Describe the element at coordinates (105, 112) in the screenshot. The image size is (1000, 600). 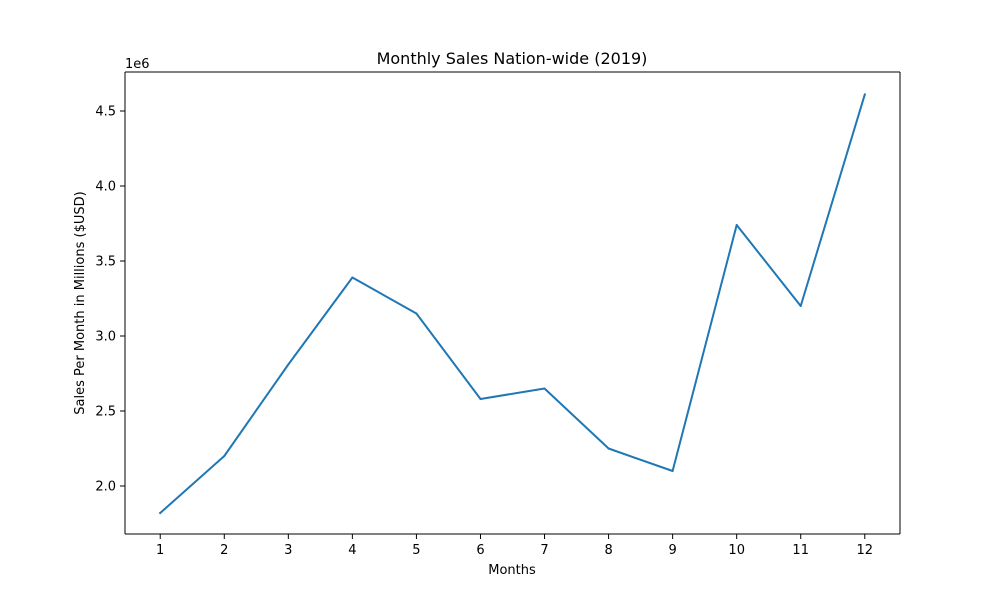
I see `y-tick-label-6: 4.5` at that location.